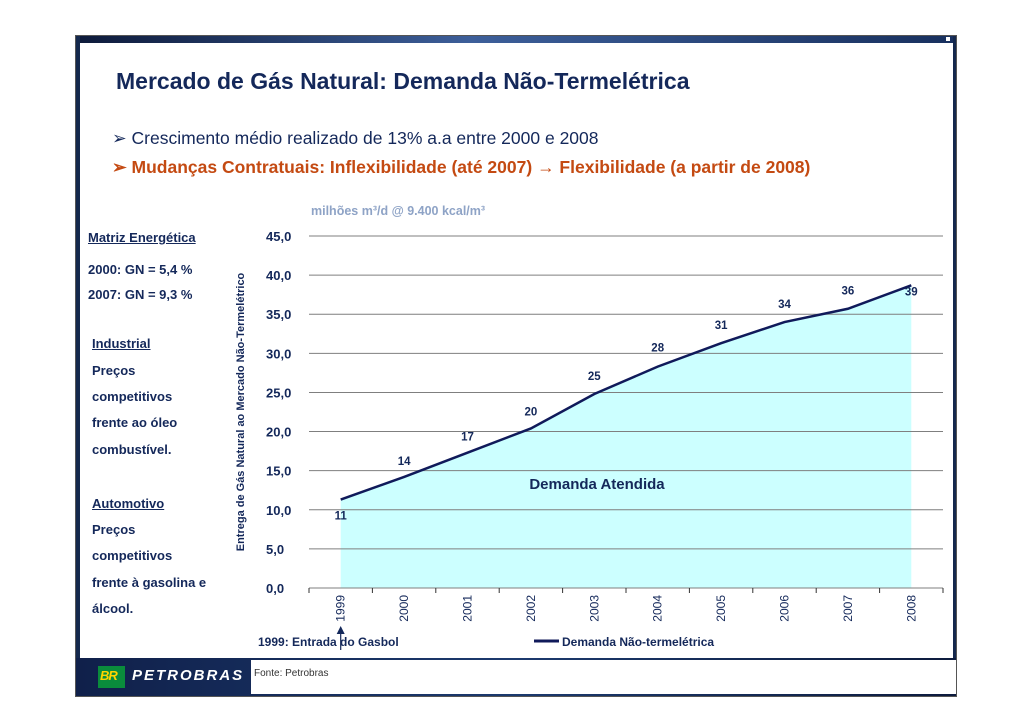  What do you see at coordinates (468, 608) in the screenshot?
I see `x-tick-label: 2001` at bounding box center [468, 608].